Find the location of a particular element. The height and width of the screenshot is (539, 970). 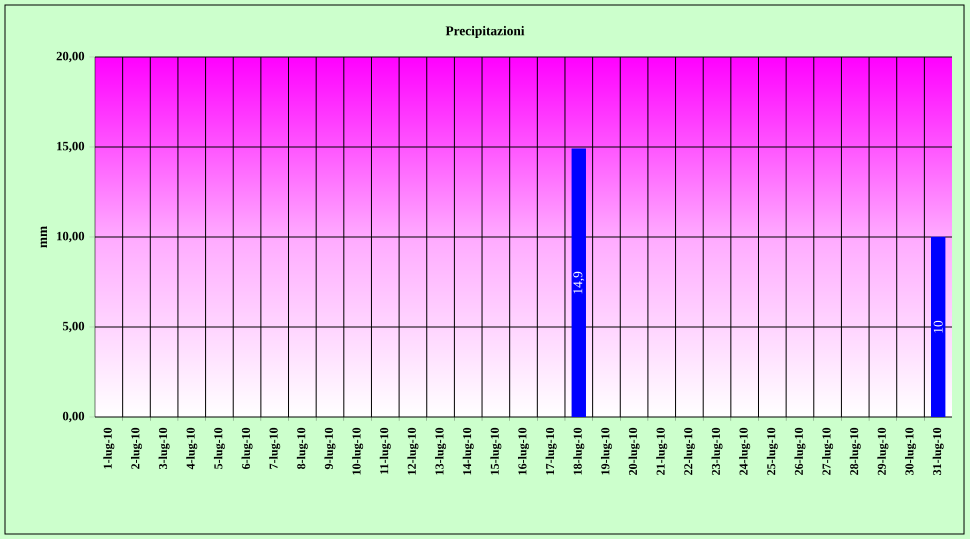

x-tick-label: 15-lug-10 is located at coordinates (496, 451).